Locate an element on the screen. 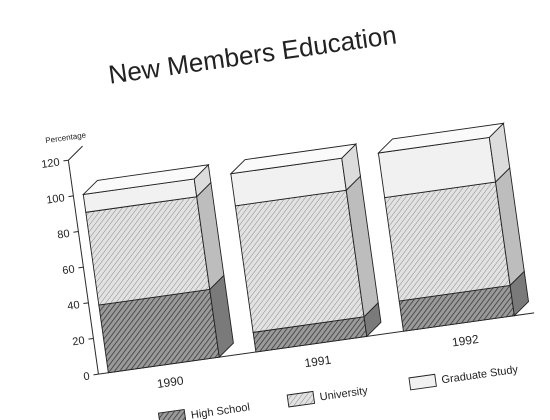 Image resolution: width=550 pixels, height=420 pixels. y-tick-label: 120 is located at coordinates (51, 164).